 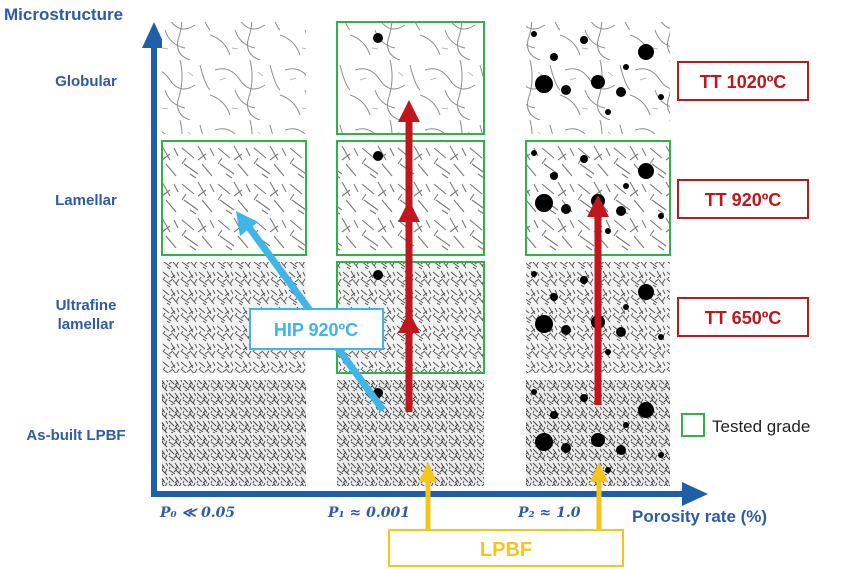 What do you see at coordinates (699, 516) in the screenshot?
I see `x-axis-title: Porosity rate (%)` at bounding box center [699, 516].